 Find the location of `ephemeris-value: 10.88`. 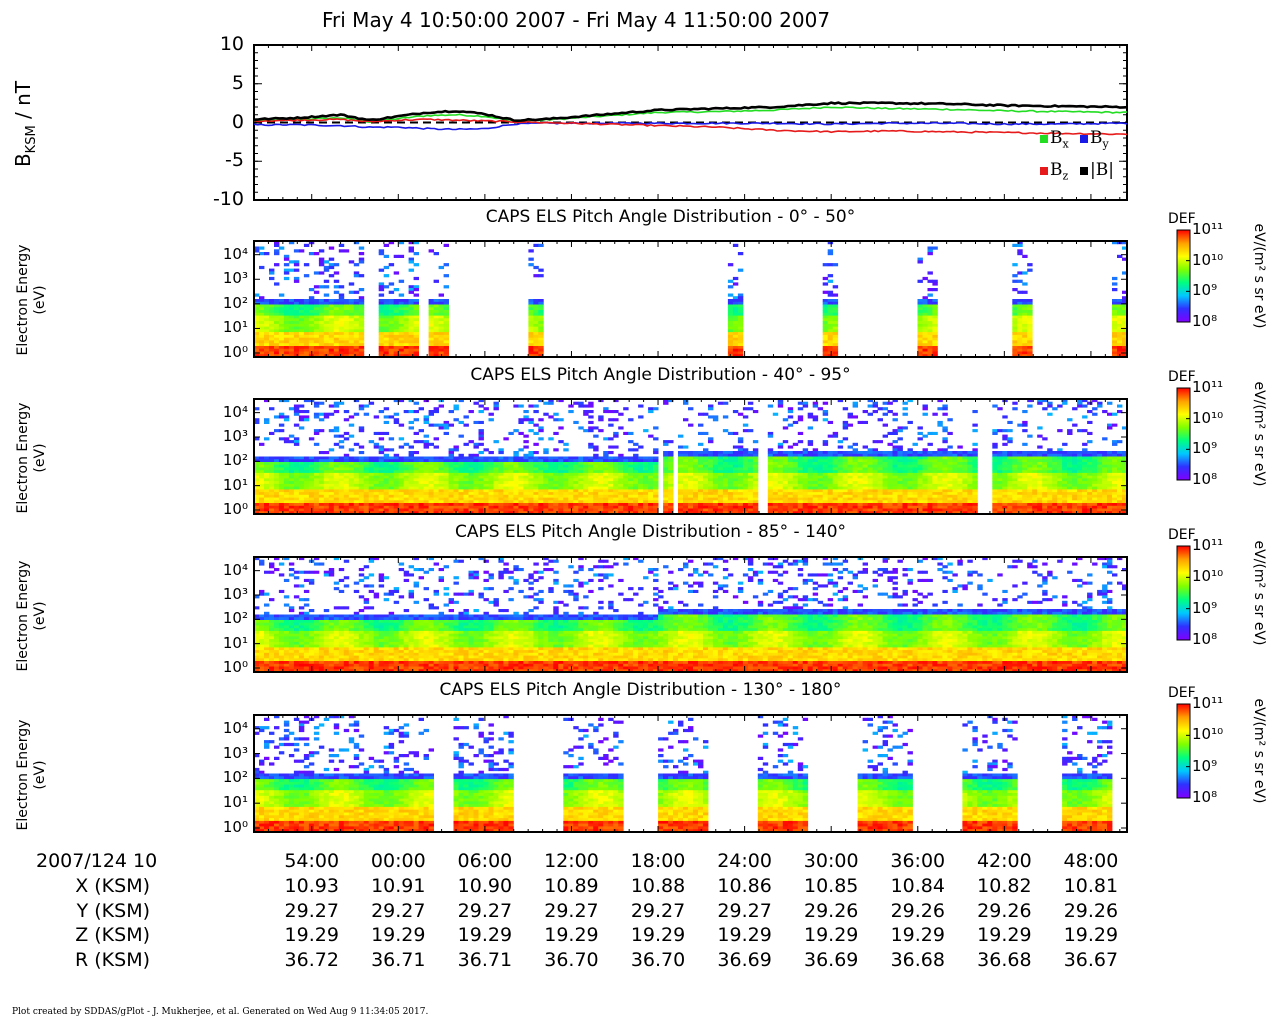

ephemeris-value: 10.88 is located at coordinates (658, 886).